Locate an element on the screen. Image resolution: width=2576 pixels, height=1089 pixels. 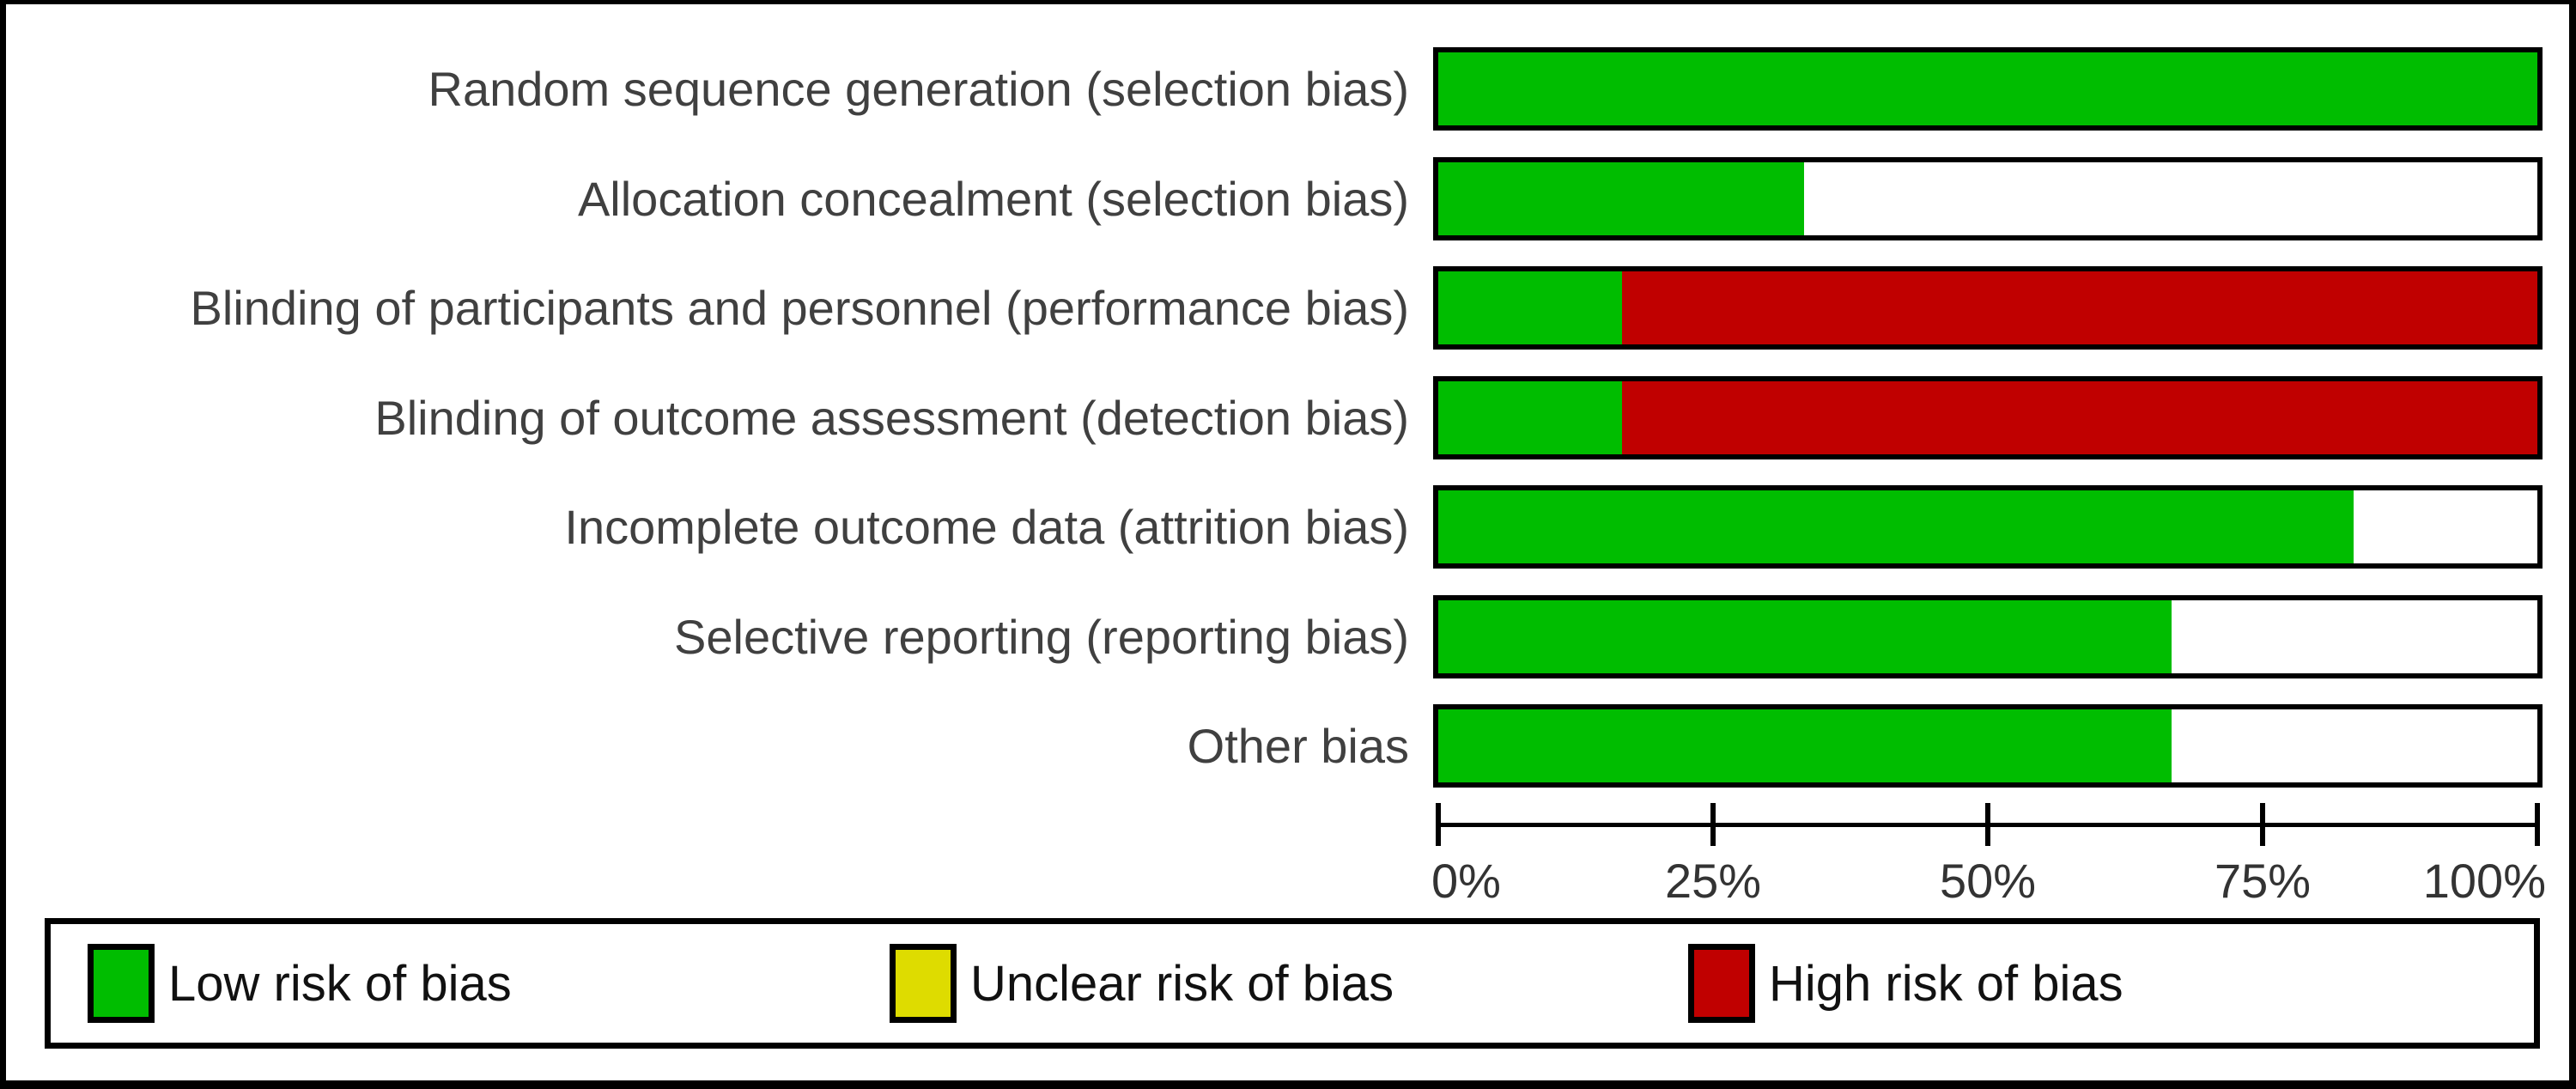
legend-item: Unclear risk of bias is located at coordinates (1142, 983).